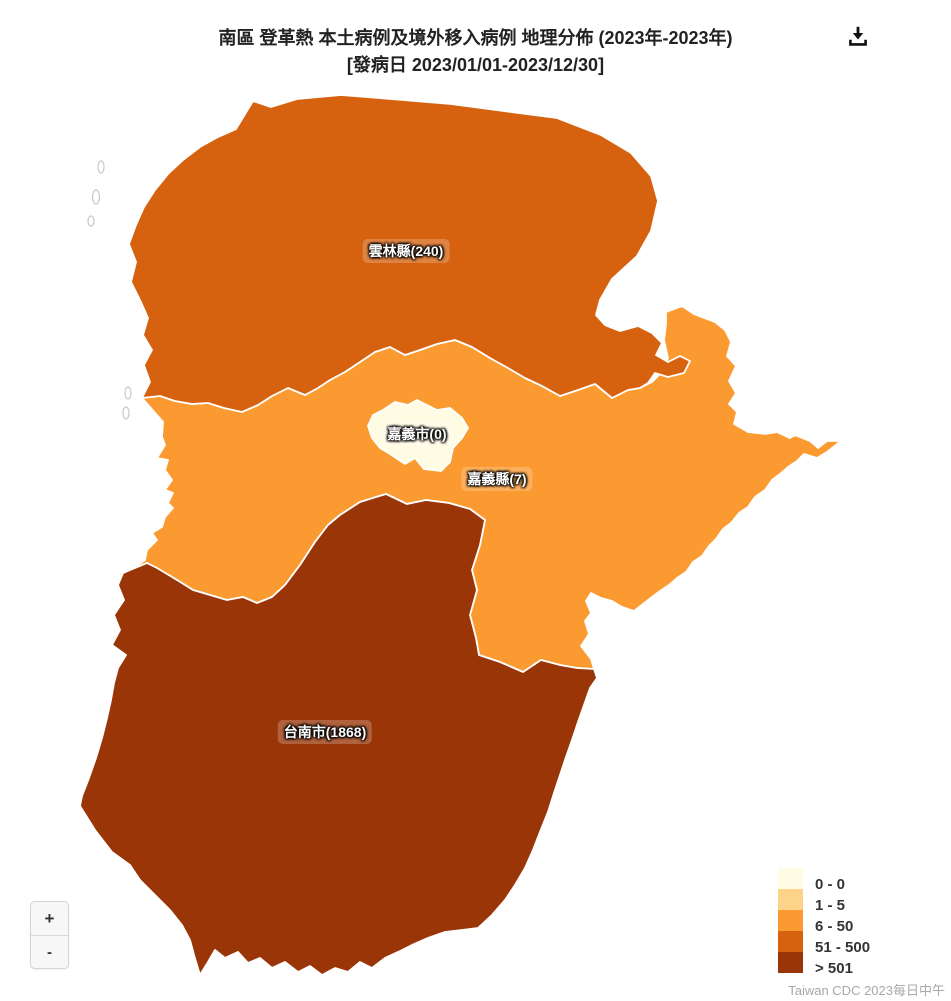 The height and width of the screenshot is (1001, 951). What do you see at coordinates (863, 964) in the screenshot?
I see `legend-row: > 501` at bounding box center [863, 964].